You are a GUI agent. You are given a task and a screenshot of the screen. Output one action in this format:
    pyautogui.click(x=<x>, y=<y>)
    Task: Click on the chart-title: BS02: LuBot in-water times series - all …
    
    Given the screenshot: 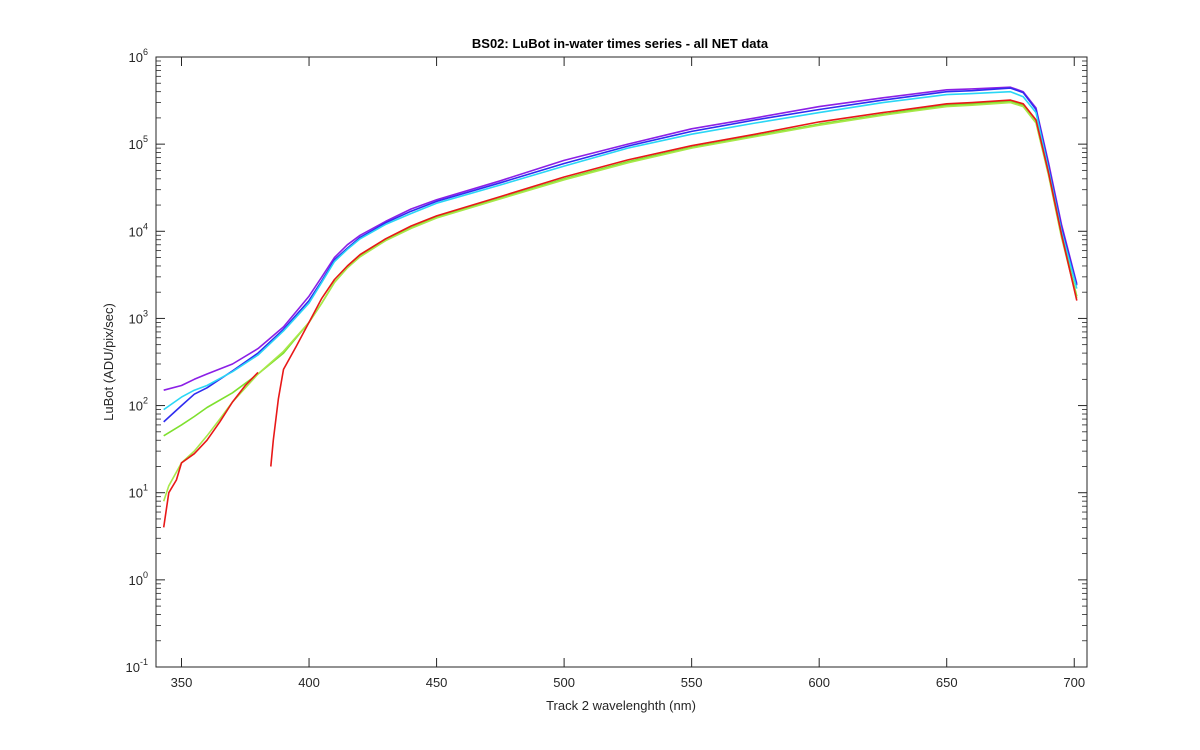 What is the action you would take?
    pyautogui.click(x=620, y=43)
    